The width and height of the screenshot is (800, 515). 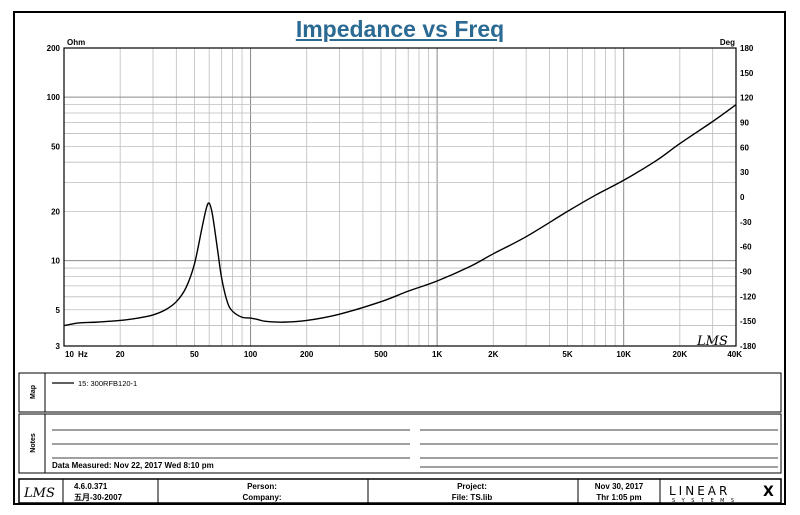 What do you see at coordinates (748, 296) in the screenshot?
I see `y-right-tick-label: -120` at bounding box center [748, 296].